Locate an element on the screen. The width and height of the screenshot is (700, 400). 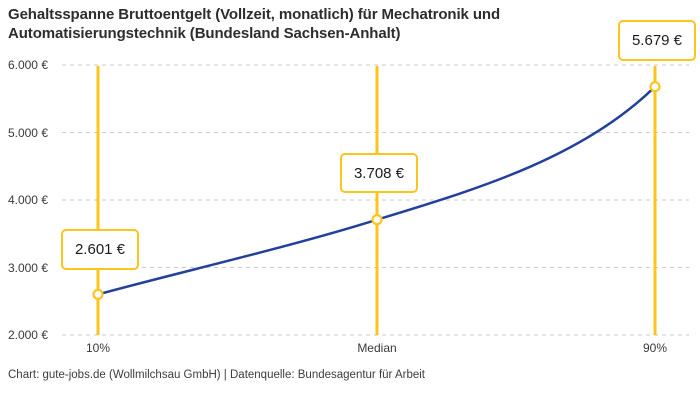
value-box-median: 3.708 € is located at coordinates (379, 173).